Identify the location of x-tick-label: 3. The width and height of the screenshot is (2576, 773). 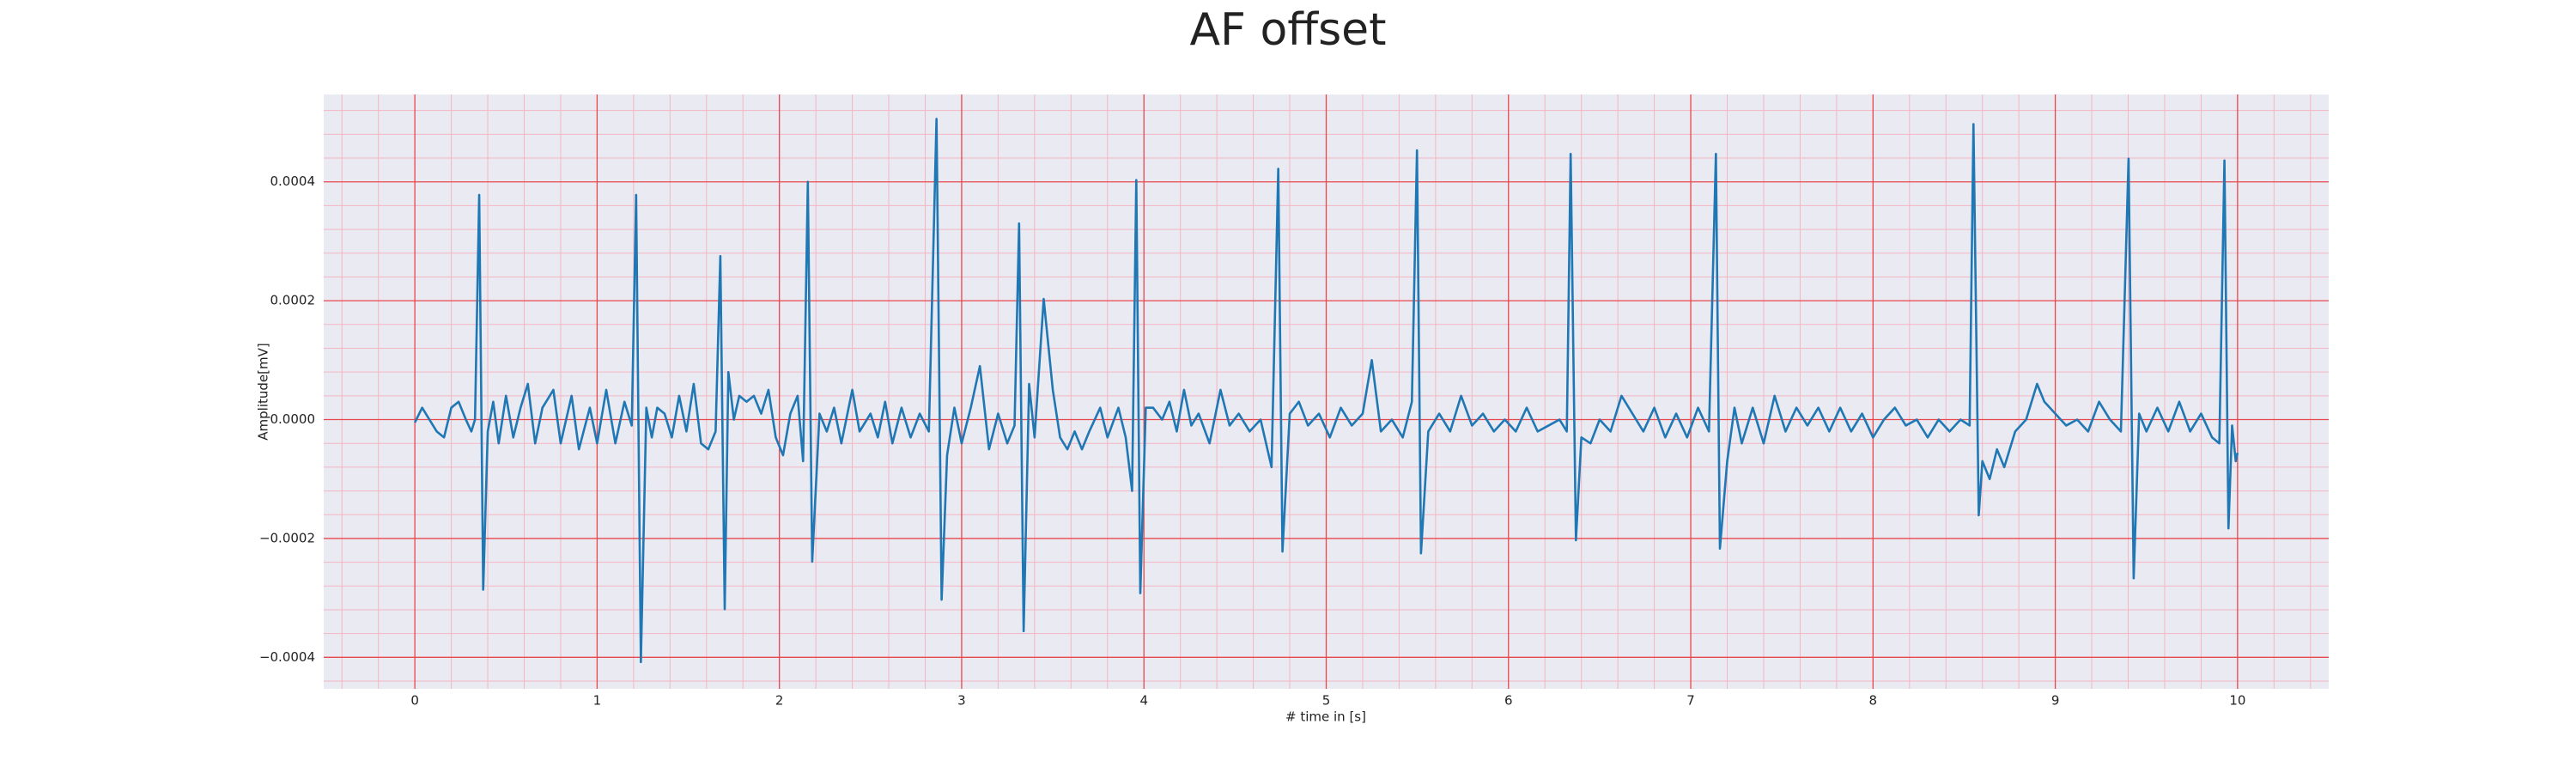
(962, 701).